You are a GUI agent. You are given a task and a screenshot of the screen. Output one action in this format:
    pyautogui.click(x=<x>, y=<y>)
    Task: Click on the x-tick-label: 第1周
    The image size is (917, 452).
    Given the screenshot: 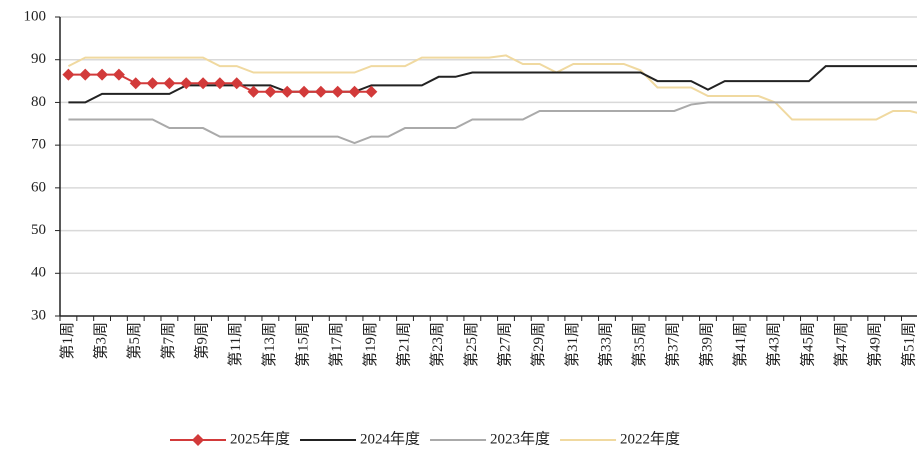 What is the action you would take?
    pyautogui.click(x=67, y=341)
    